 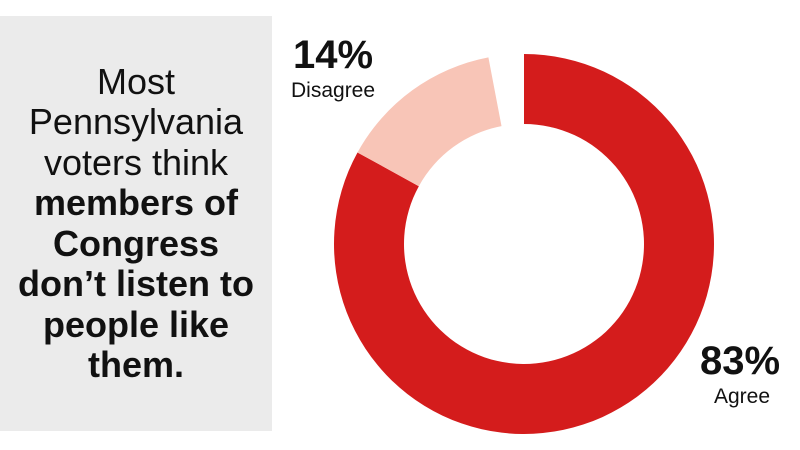 What do you see at coordinates (742, 396) in the screenshot?
I see `agree-category-label: Agree` at bounding box center [742, 396].